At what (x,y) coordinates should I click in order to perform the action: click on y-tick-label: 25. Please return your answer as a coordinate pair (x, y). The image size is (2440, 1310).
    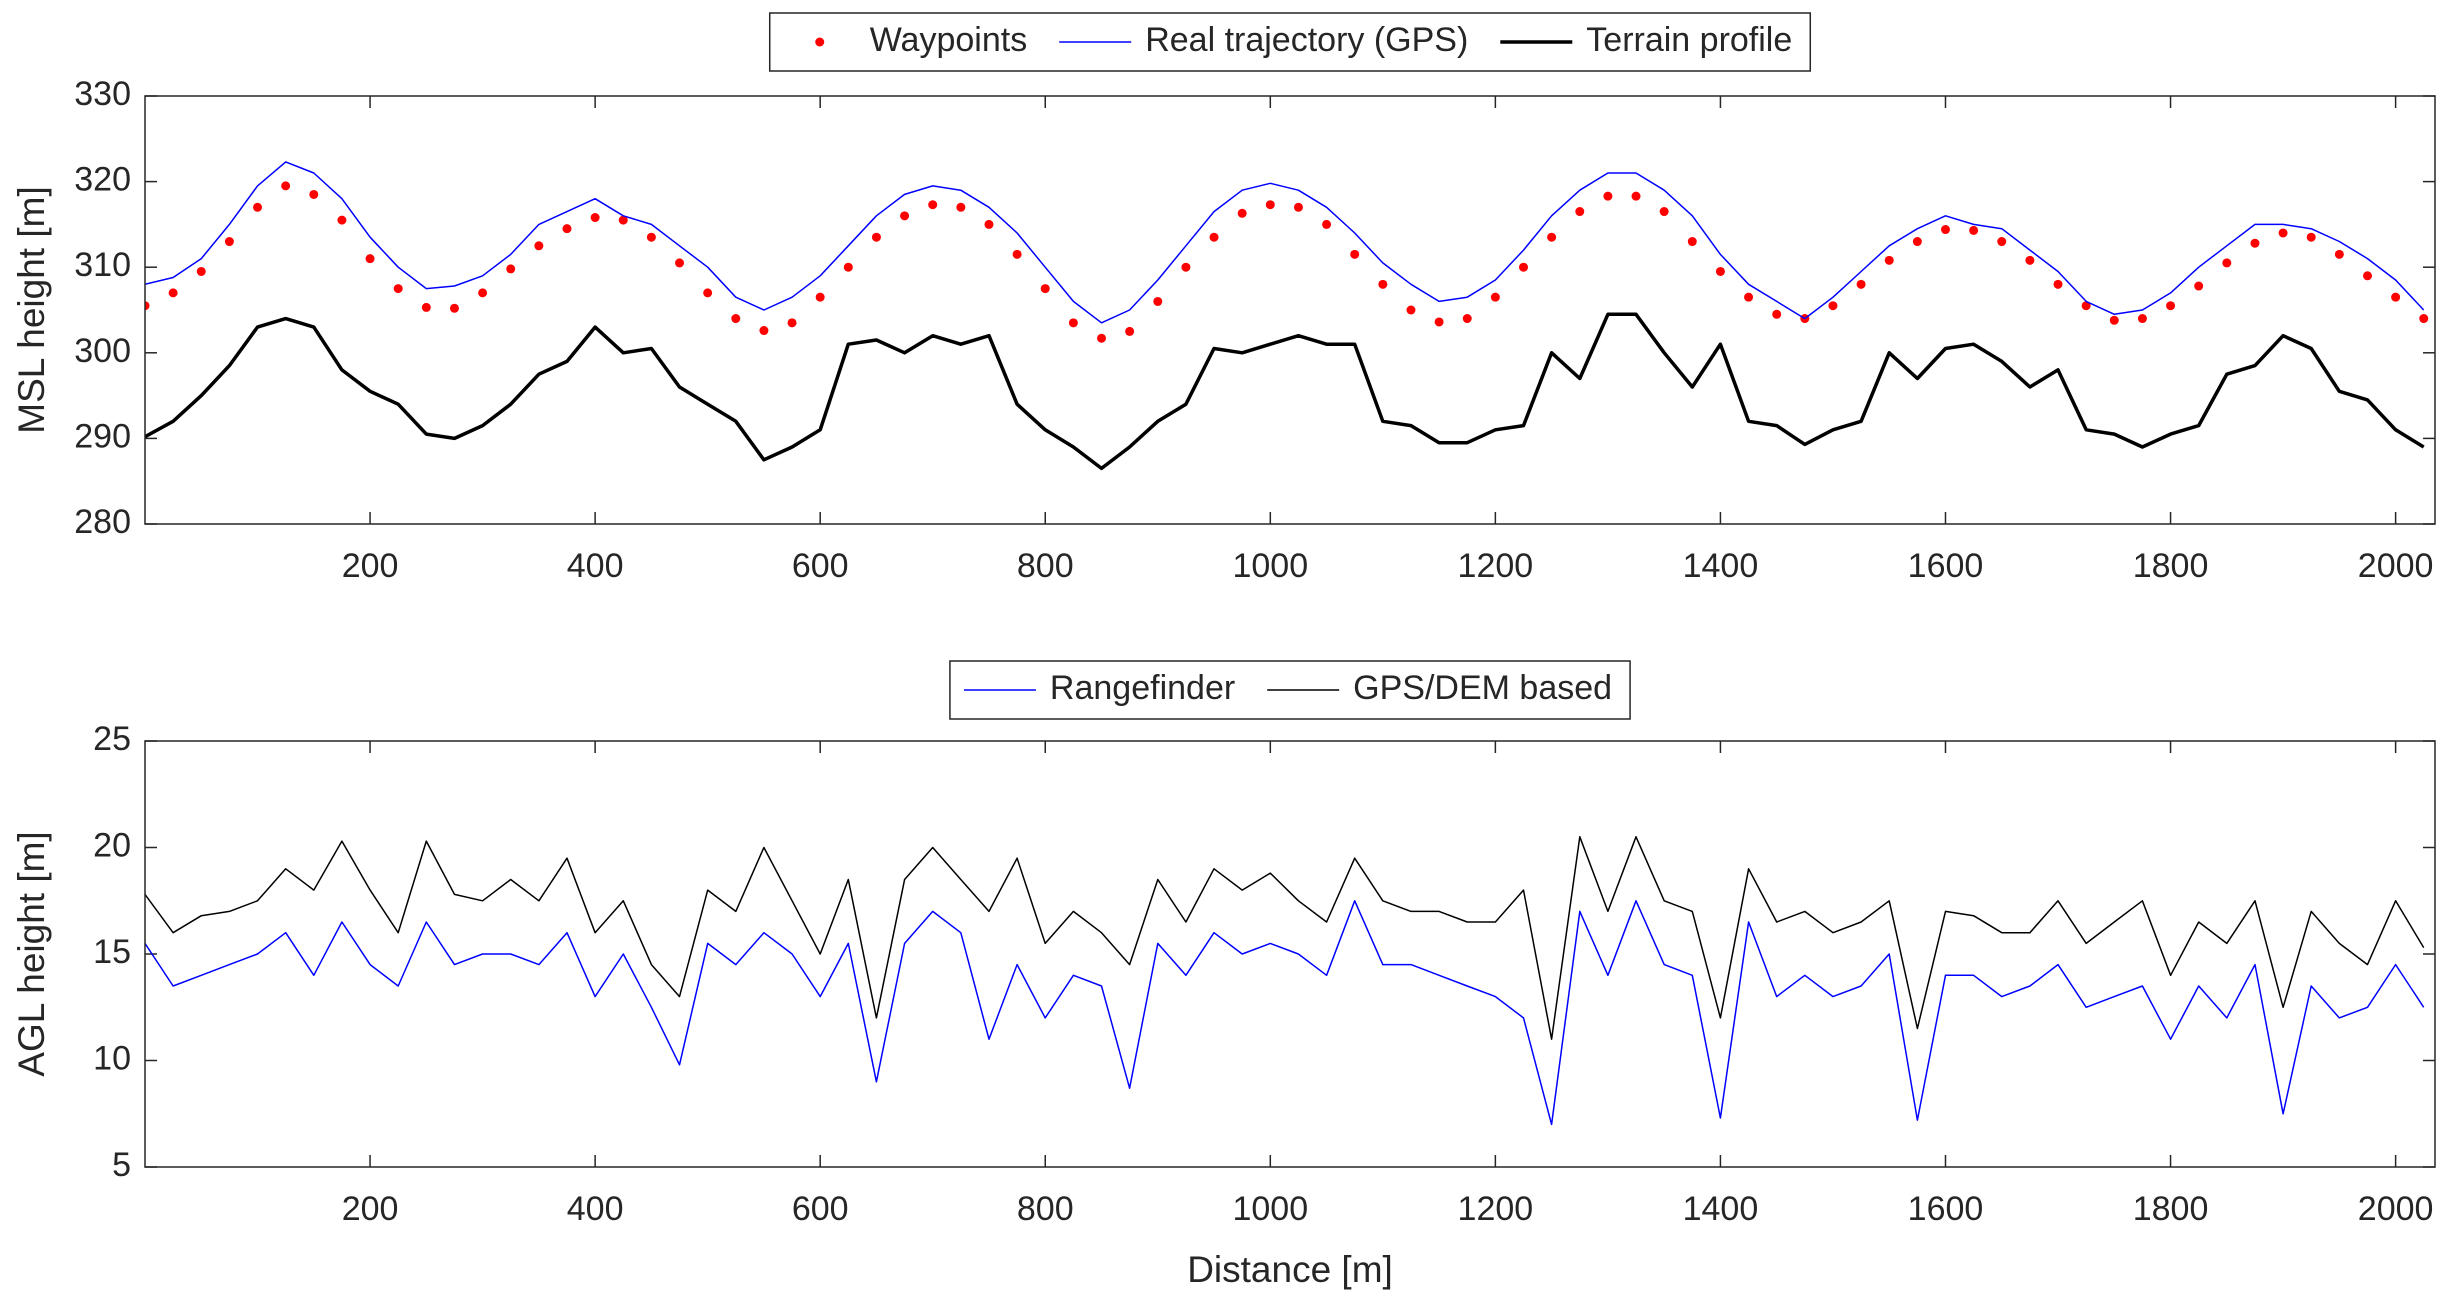
    Looking at the image, I should click on (112, 739).